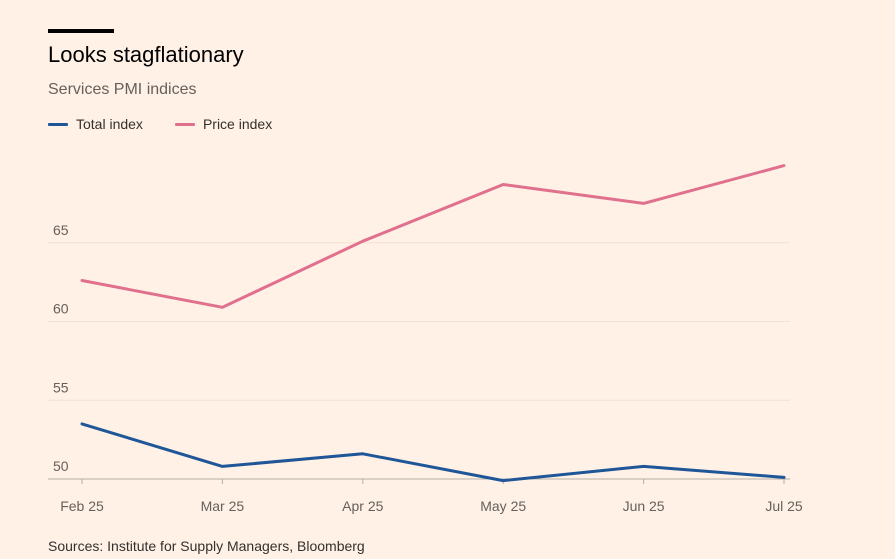  I want to click on legend: Total index Price index, so click(176, 124).